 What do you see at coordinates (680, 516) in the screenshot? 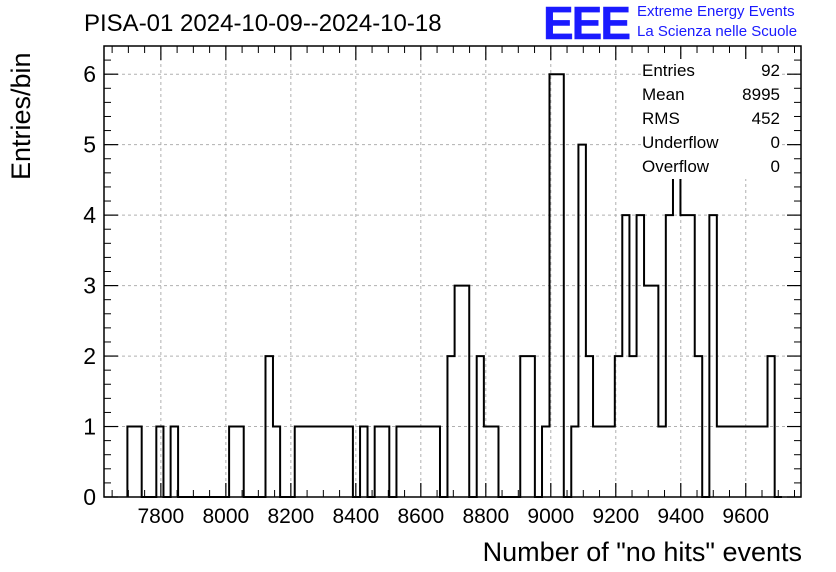
I see `x-tick-label: 9400` at bounding box center [680, 516].